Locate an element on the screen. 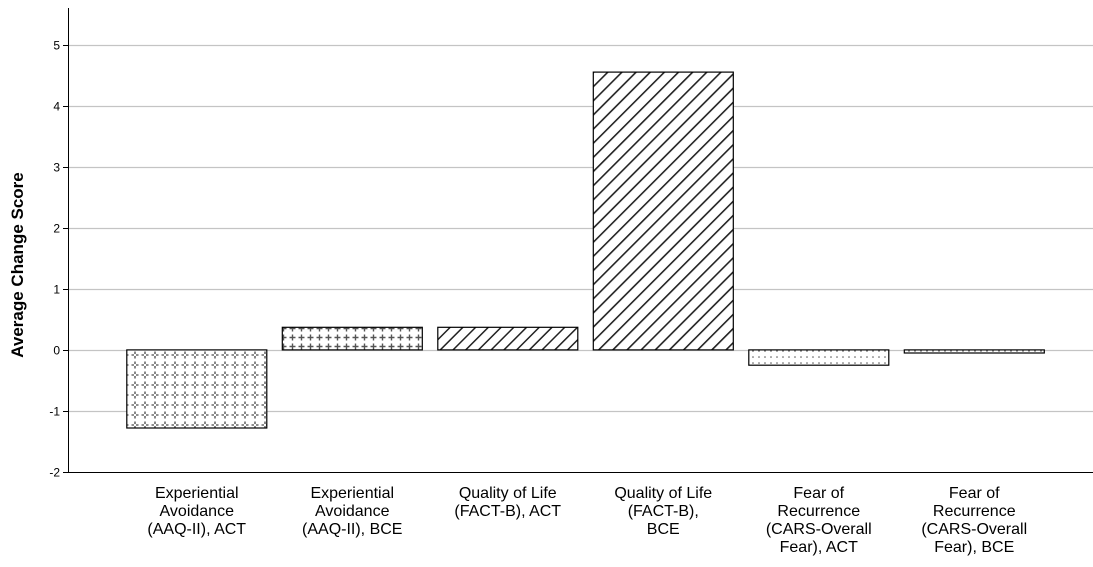 Image resolution: width=1093 pixels, height=567 pixels. x-category-label-line: Fear), BCE is located at coordinates (974, 547).